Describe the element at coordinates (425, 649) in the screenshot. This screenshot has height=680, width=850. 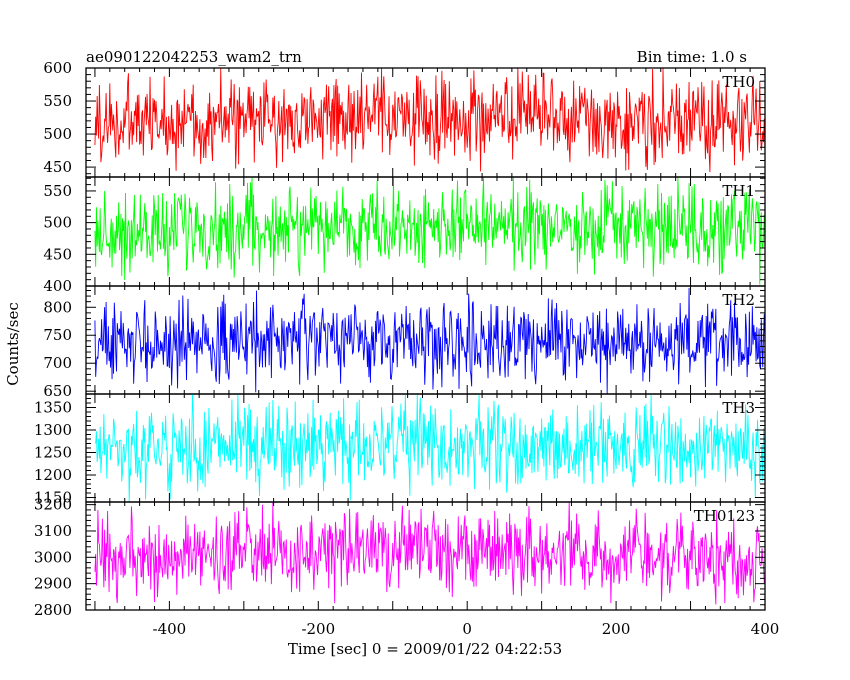
I see `x-axis-label: Time [sec] 0 = 2009/01/22 04:22:53` at that location.